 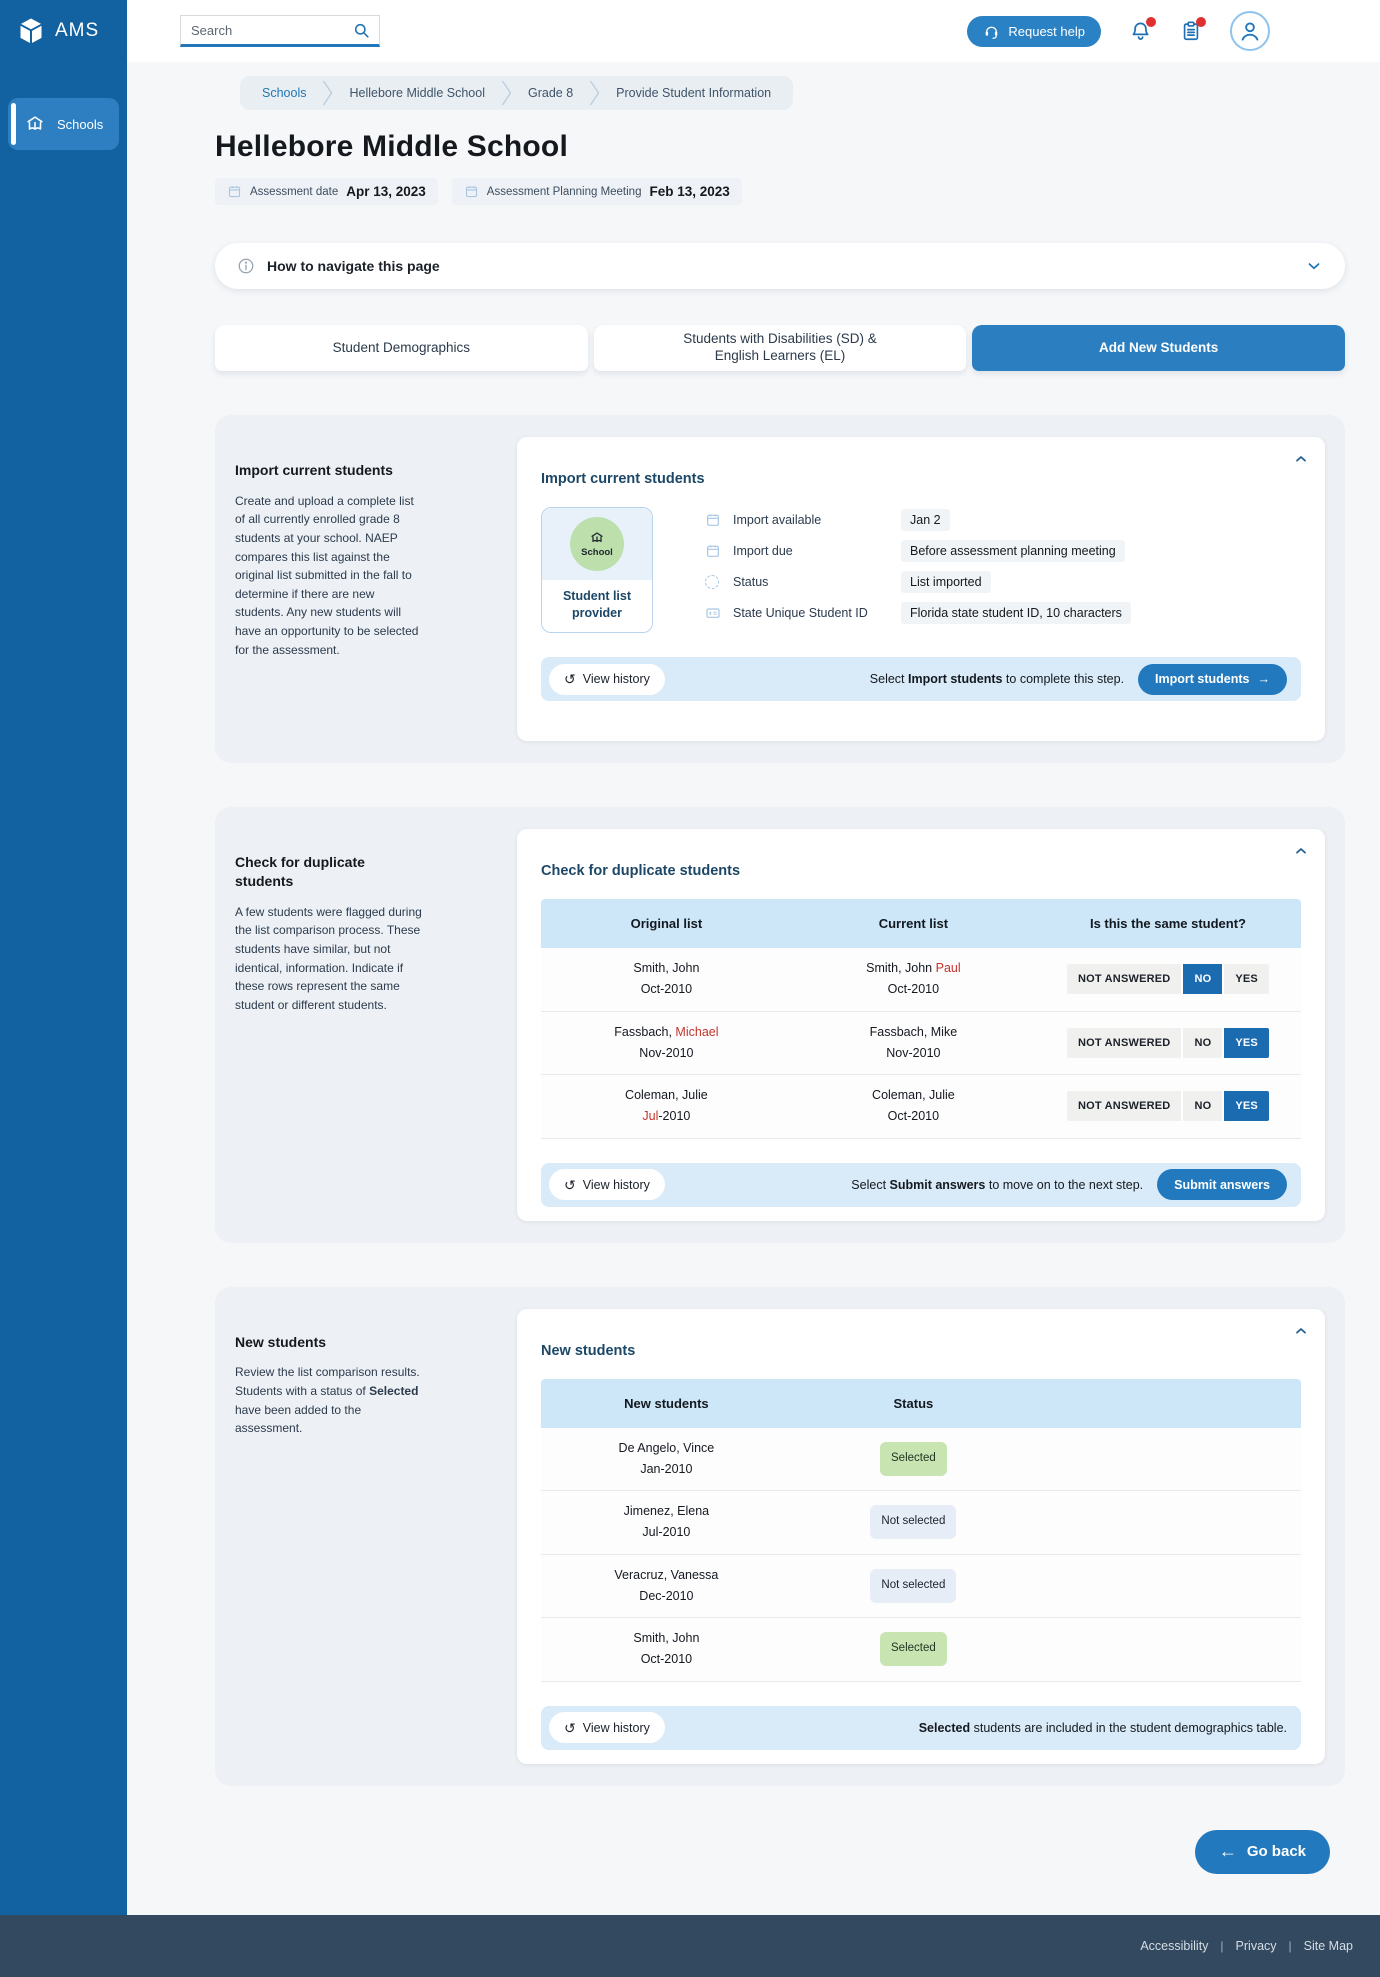 I want to click on same-student-toggle: NOT ANSWERED NO YES, so click(x=1168, y=1106).